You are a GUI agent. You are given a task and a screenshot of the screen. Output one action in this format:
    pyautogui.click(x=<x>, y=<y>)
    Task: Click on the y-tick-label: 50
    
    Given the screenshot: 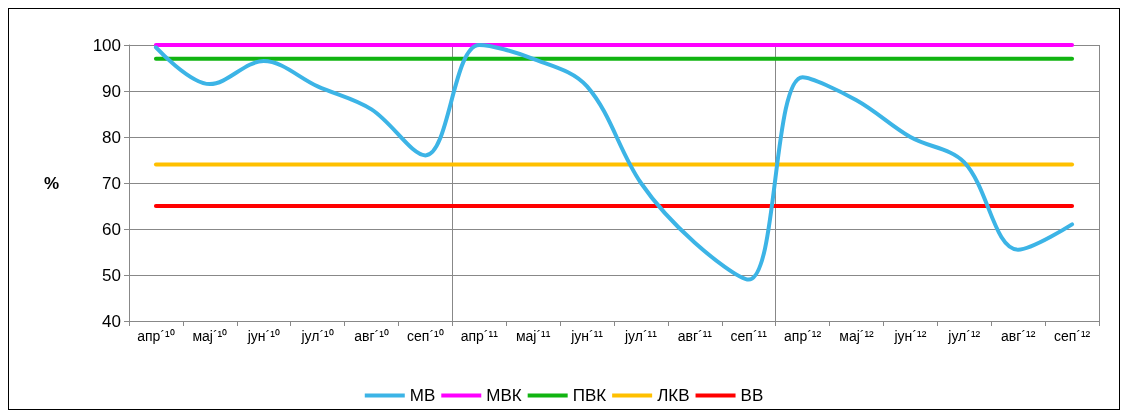 What is the action you would take?
    pyautogui.click(x=111, y=275)
    